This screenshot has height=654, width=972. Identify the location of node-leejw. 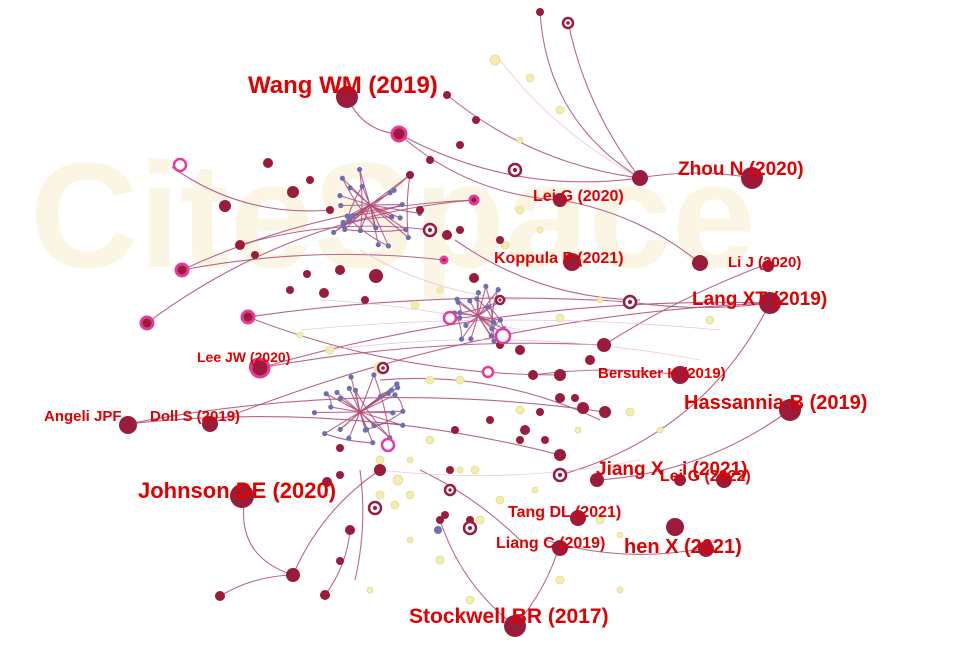
(260, 368).